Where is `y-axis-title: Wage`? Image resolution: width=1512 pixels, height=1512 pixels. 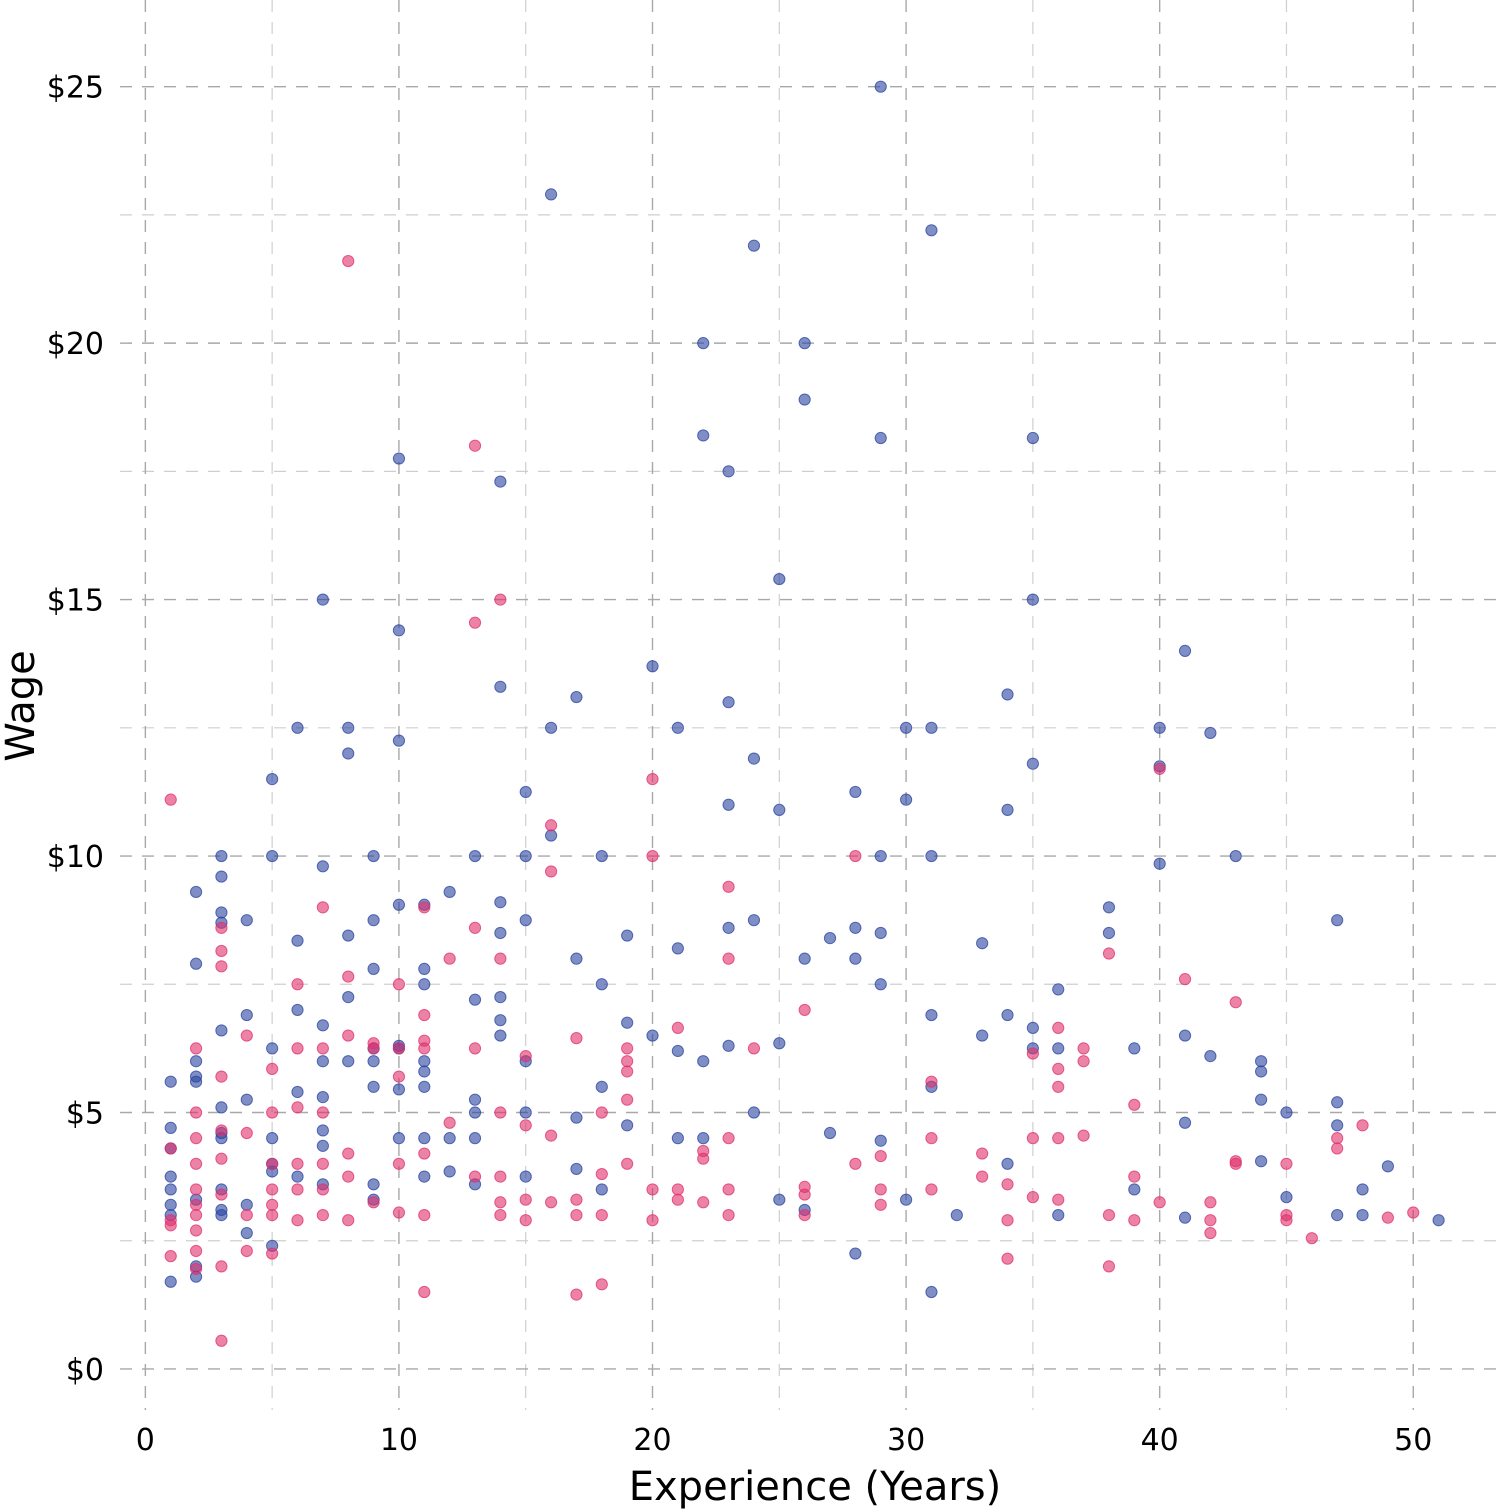
y-axis-title: Wage is located at coordinates (22, 706).